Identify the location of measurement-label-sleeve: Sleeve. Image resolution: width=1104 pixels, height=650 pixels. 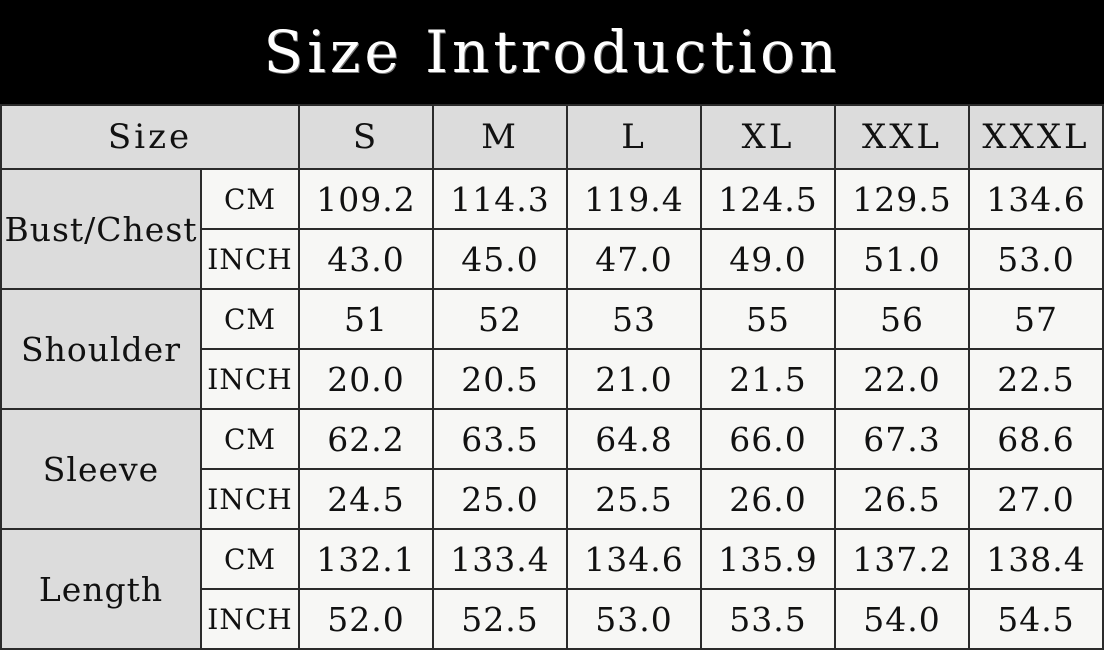
(101, 469).